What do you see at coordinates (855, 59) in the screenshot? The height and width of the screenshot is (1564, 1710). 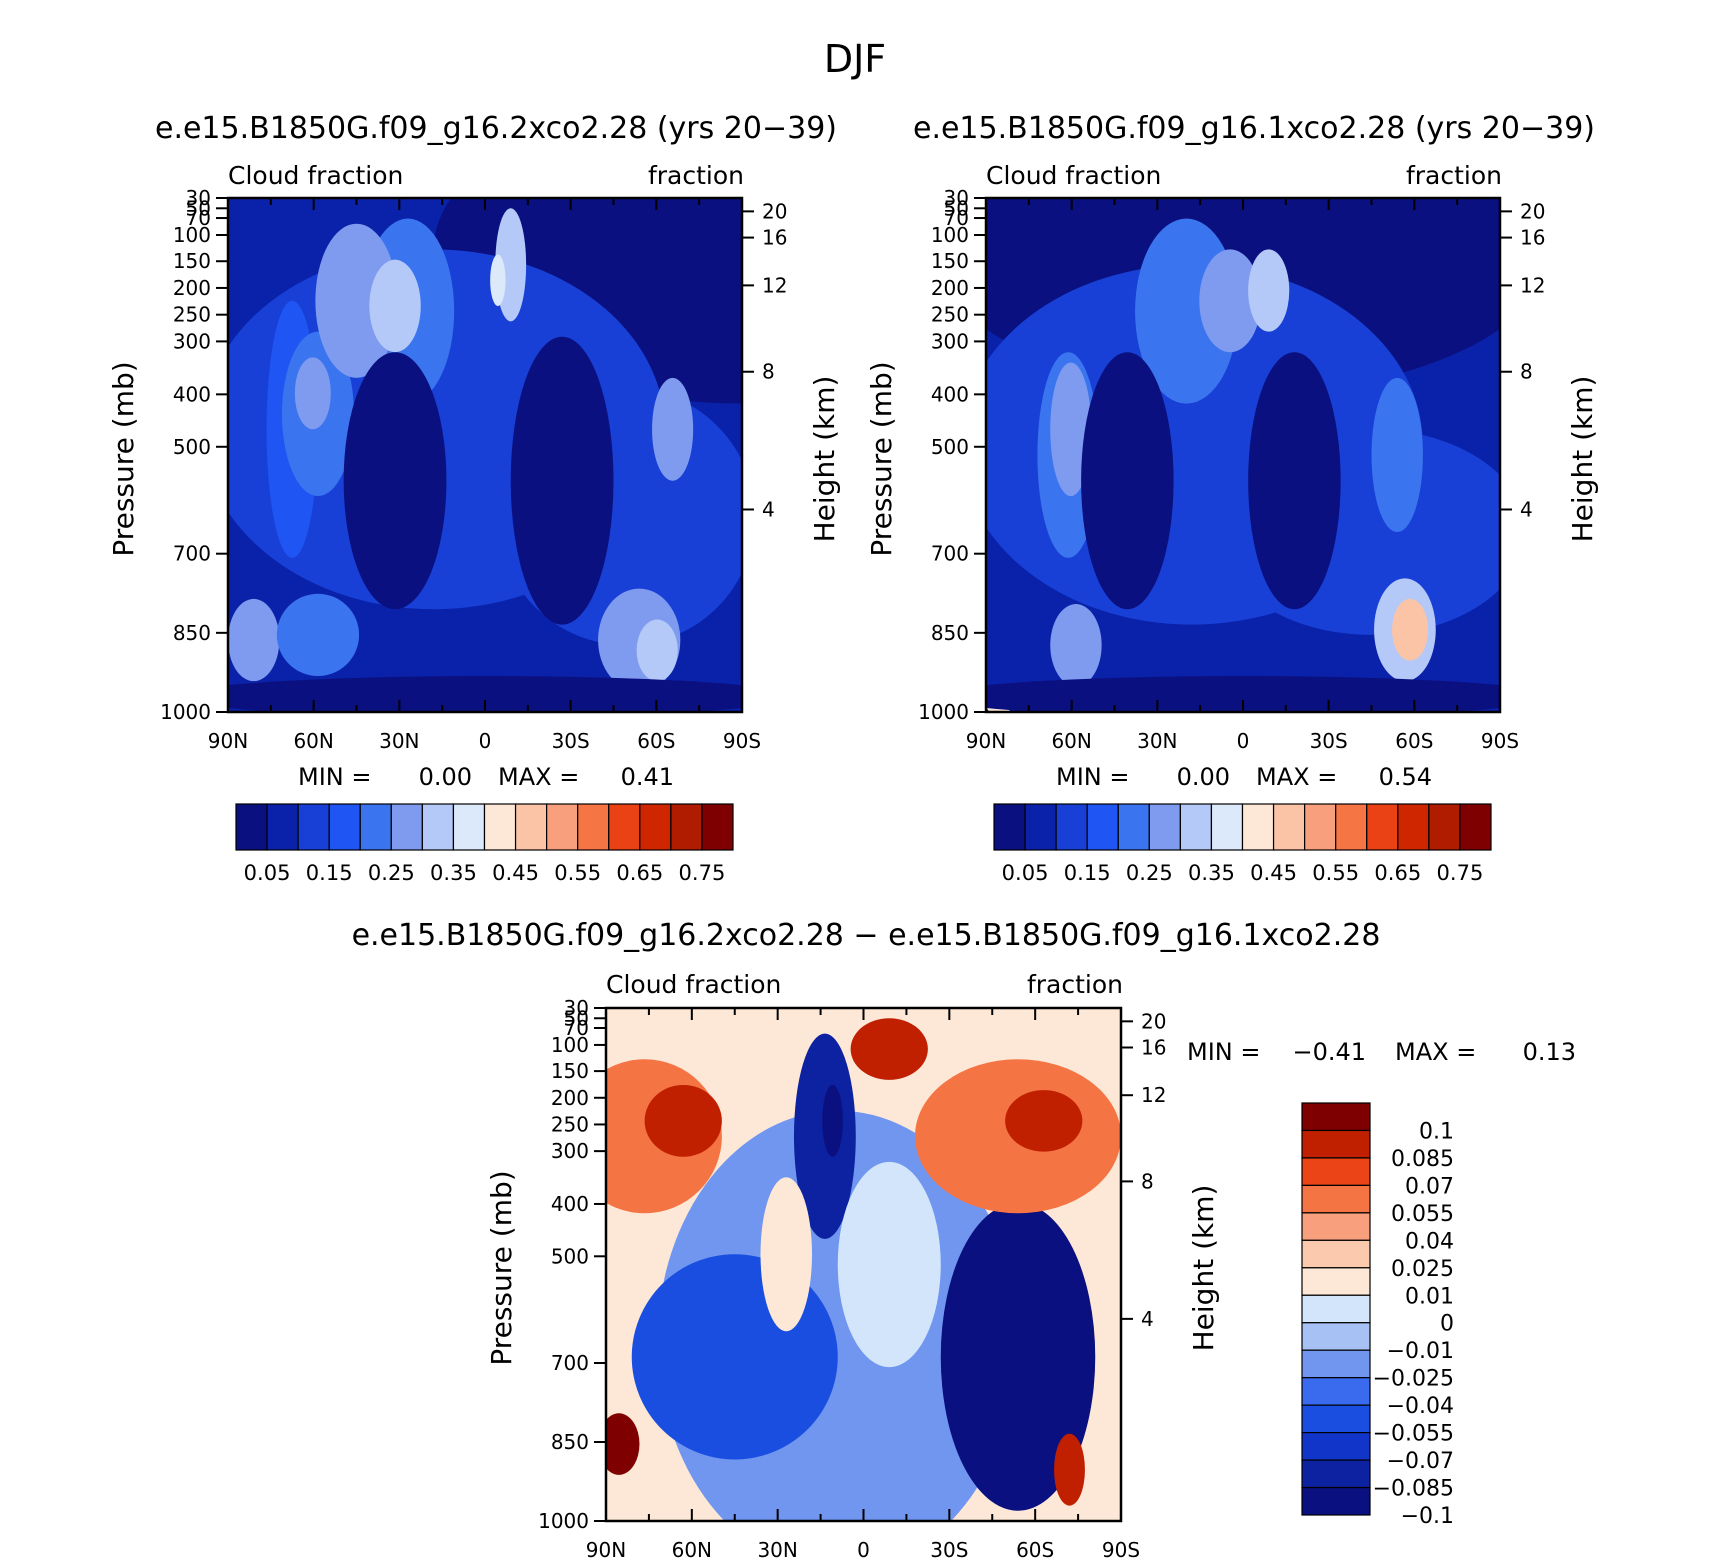 I see `figure-title: DJF` at bounding box center [855, 59].